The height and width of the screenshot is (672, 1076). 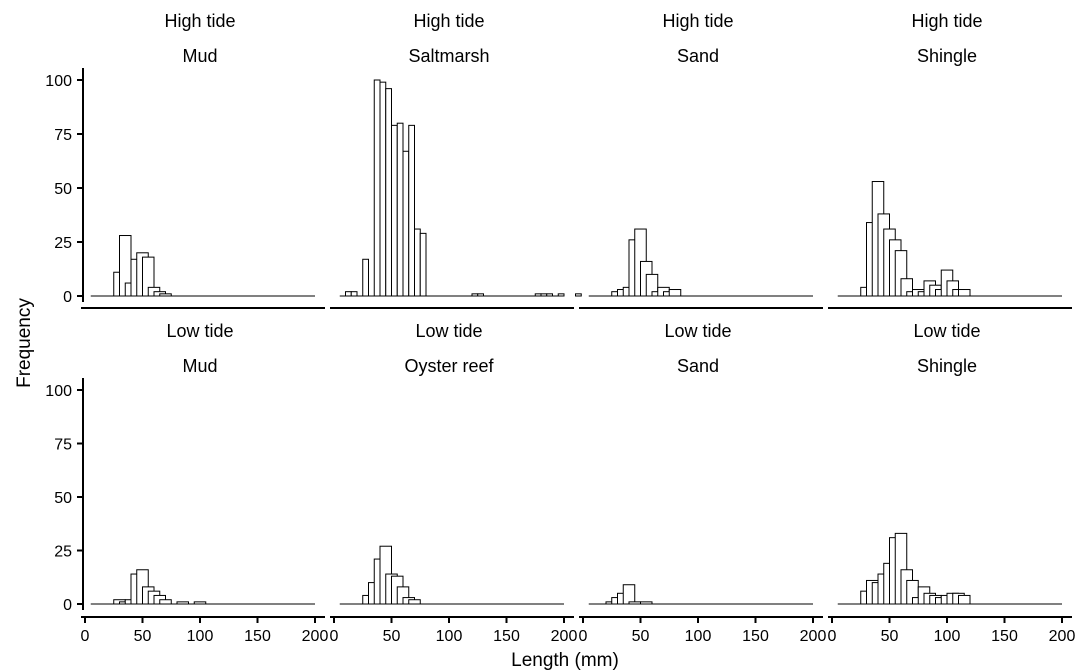 What do you see at coordinates (565, 660) in the screenshot?
I see `x-axis-title: Length (mm)` at bounding box center [565, 660].